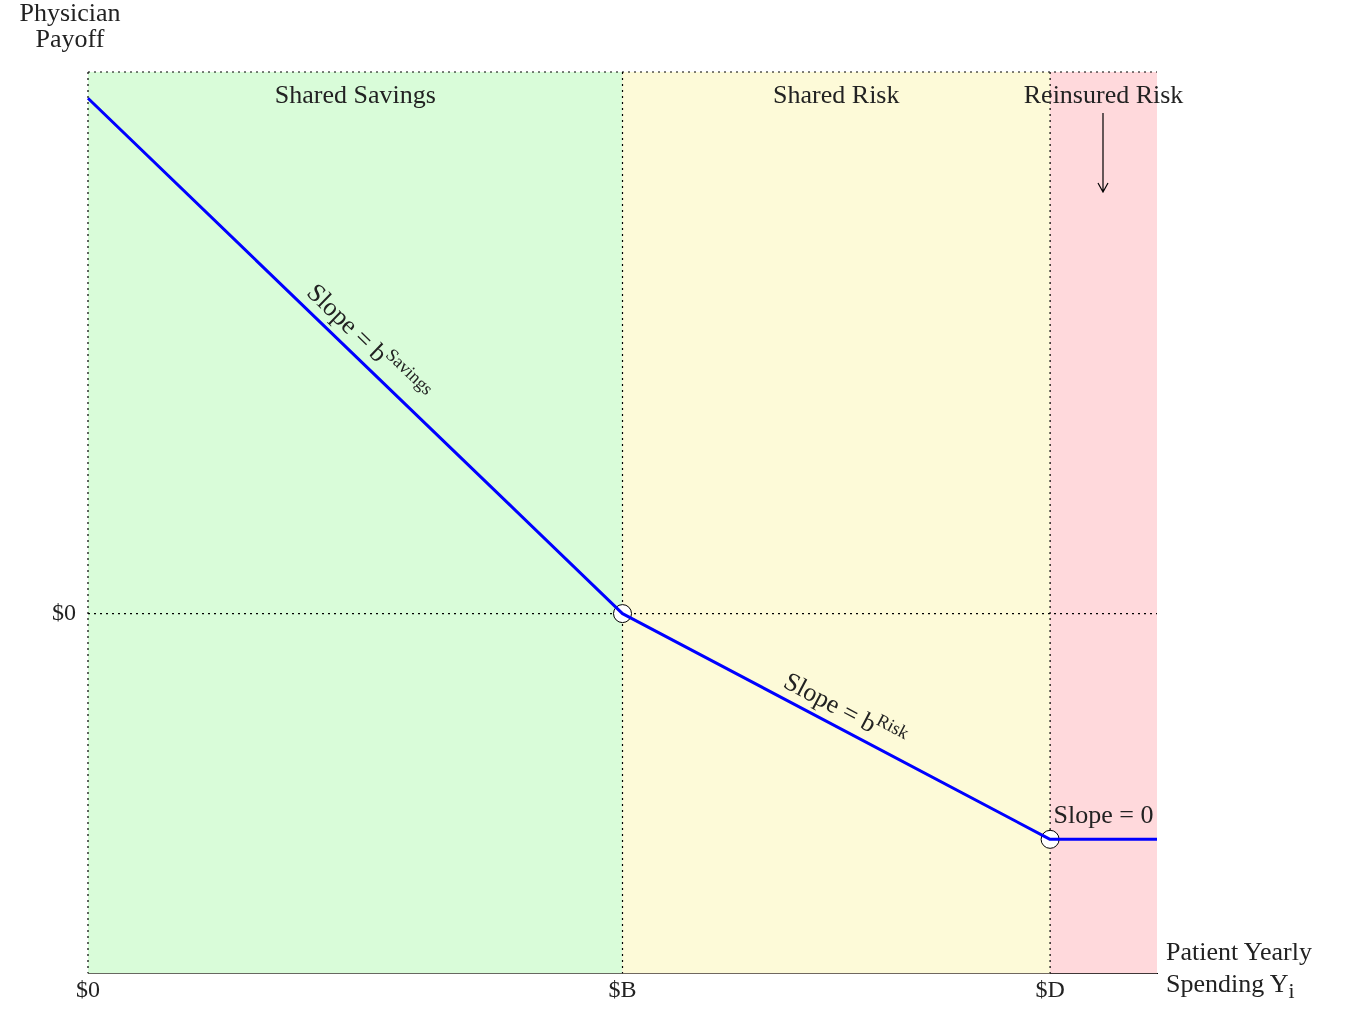 The width and height of the screenshot is (1365, 1021). I want to click on annotation: Reinsured Risk, so click(1103, 94).